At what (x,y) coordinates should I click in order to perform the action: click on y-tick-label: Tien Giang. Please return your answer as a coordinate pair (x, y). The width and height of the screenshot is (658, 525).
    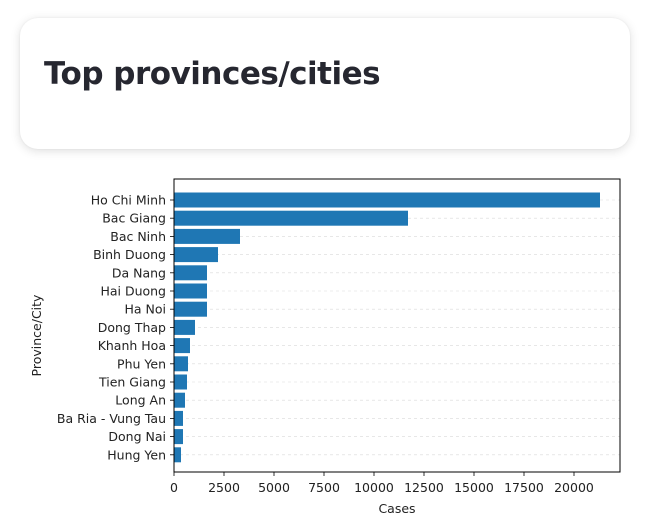
    Looking at the image, I should click on (132, 382).